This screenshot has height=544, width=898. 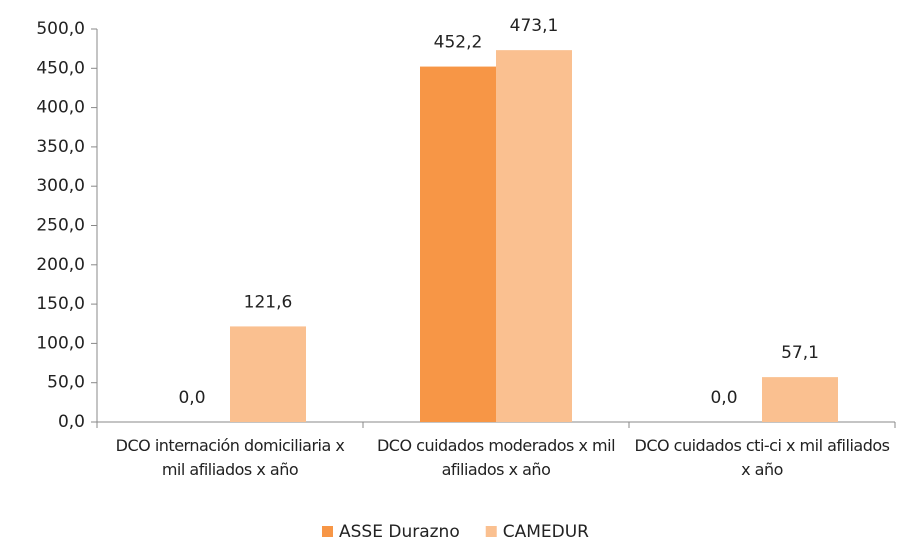 What do you see at coordinates (66, 383) in the screenshot?
I see `y-tick-label: 50,0` at bounding box center [66, 383].